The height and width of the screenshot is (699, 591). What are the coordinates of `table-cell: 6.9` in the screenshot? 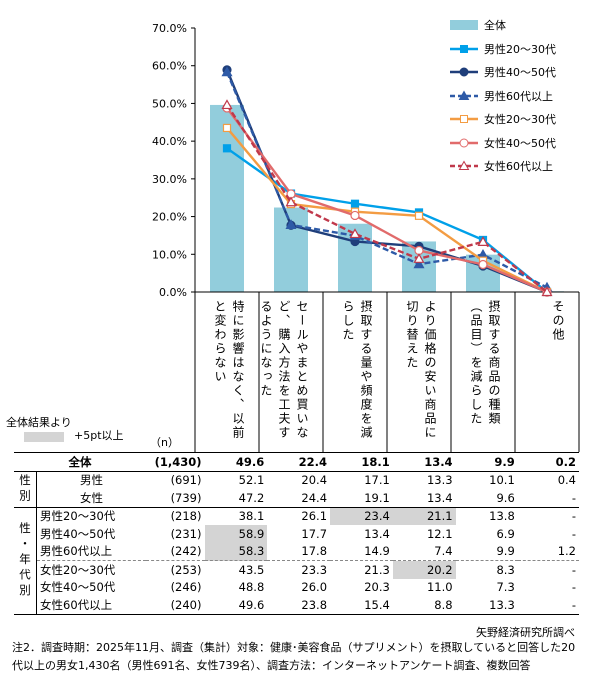 It's located at (505, 533).